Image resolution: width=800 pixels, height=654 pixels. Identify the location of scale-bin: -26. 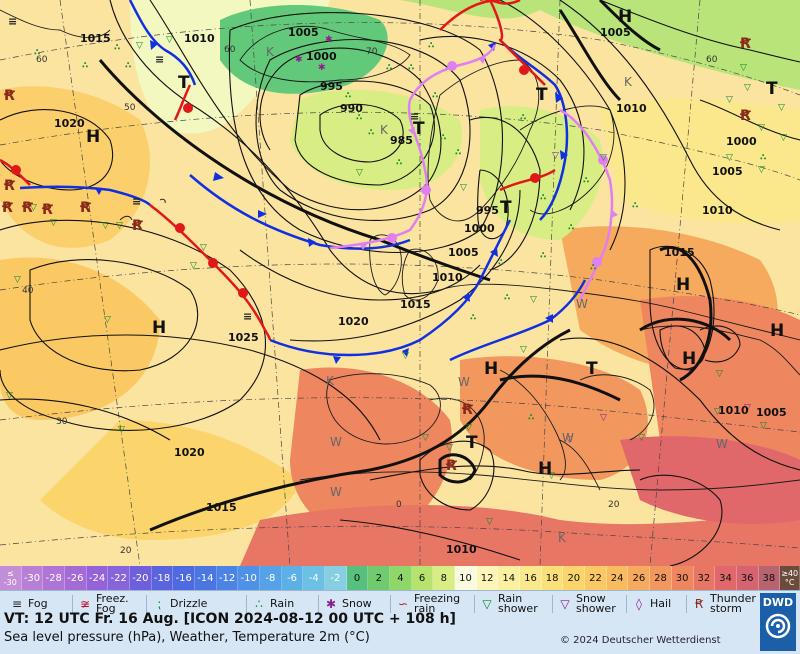
(76, 578).